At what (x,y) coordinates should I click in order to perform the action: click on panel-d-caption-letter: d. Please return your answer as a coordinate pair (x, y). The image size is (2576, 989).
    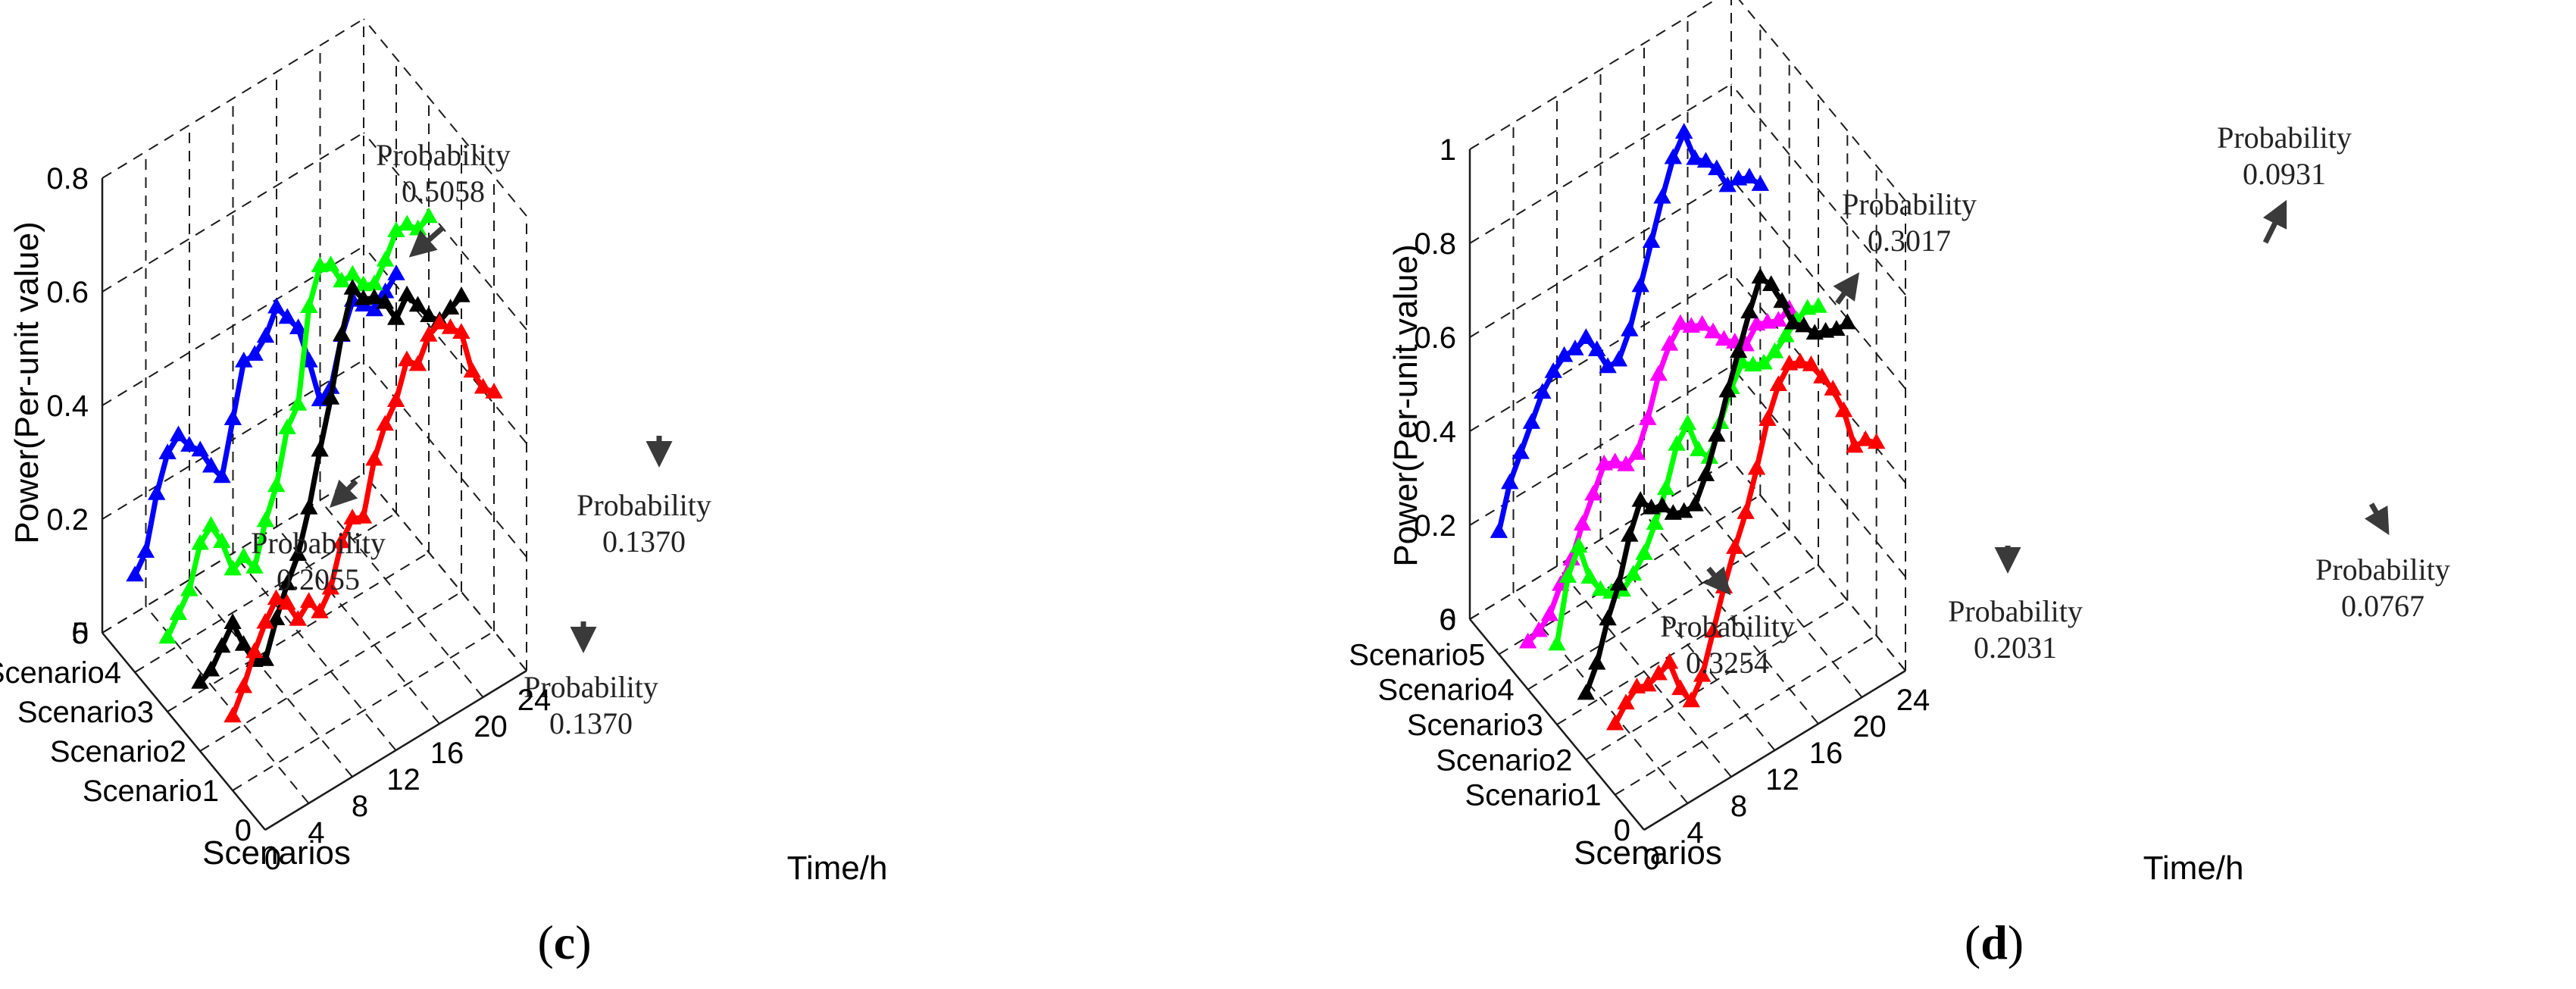
    Looking at the image, I should click on (1994, 942).